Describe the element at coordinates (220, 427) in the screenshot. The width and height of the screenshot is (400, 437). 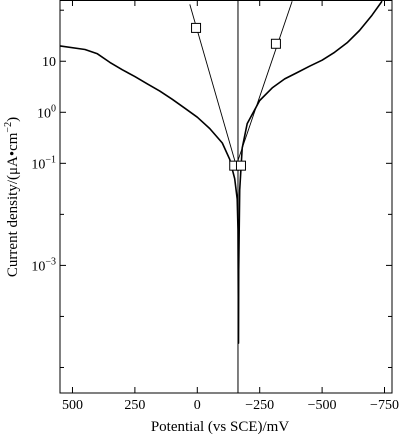
I see `x-axis-title: Potential (vs SCE)/mV` at that location.